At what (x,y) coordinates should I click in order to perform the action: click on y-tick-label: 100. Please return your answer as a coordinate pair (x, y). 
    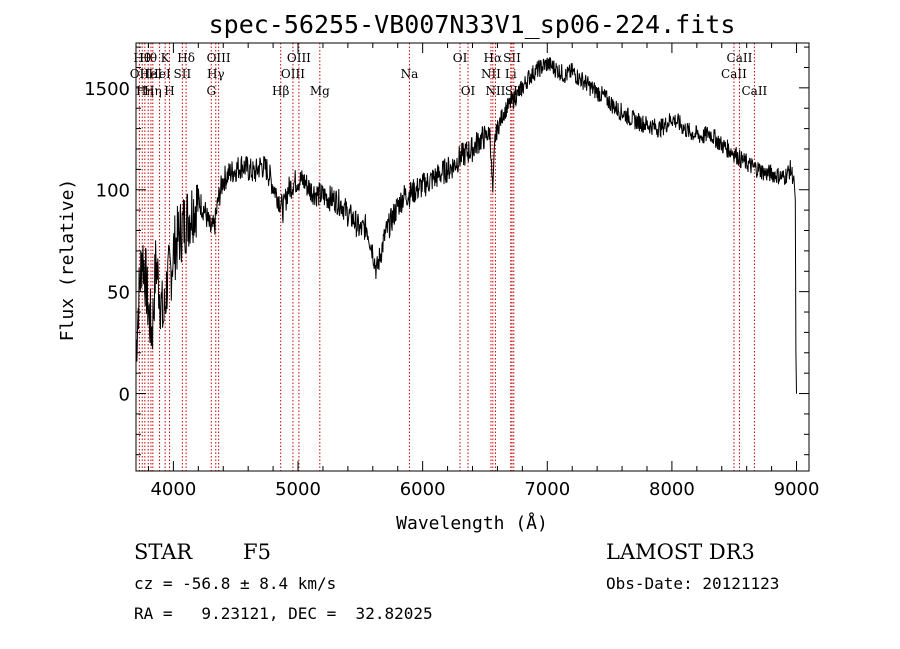
    Looking at the image, I should click on (113, 191).